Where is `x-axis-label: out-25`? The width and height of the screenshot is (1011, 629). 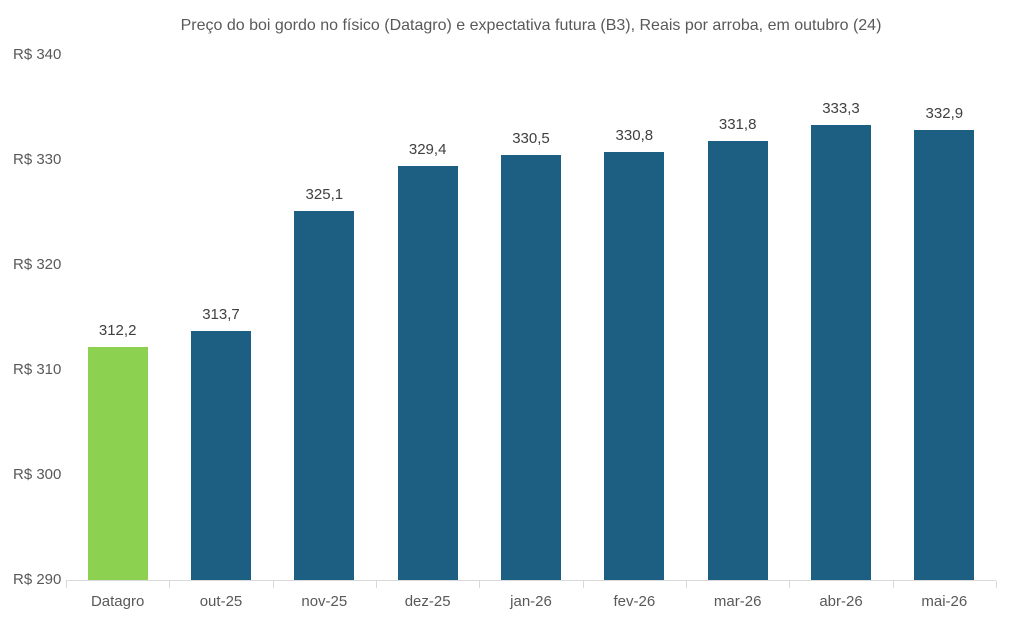
x-axis-label: out-25 is located at coordinates (221, 601).